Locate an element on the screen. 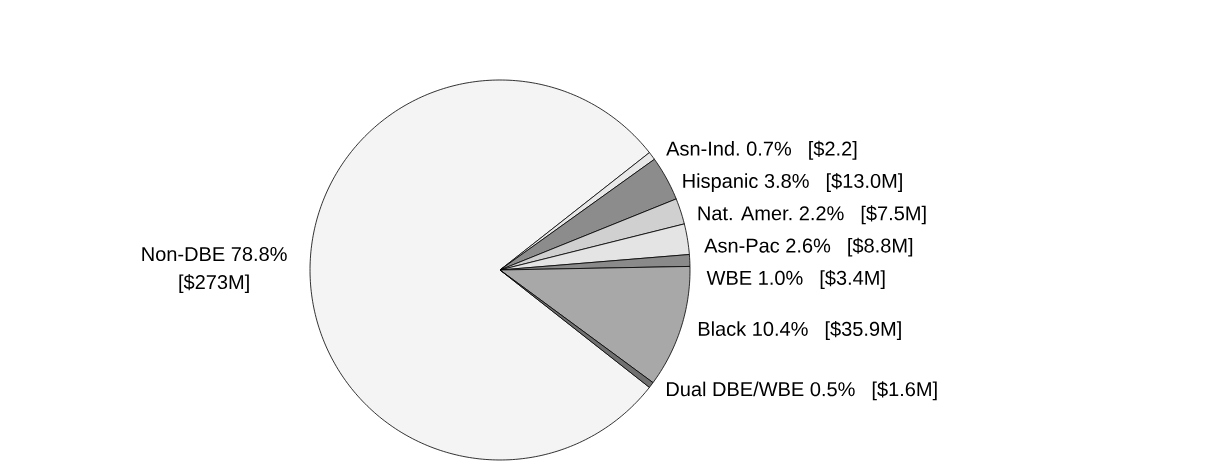  data-label: 78.8% is located at coordinates (259, 254).